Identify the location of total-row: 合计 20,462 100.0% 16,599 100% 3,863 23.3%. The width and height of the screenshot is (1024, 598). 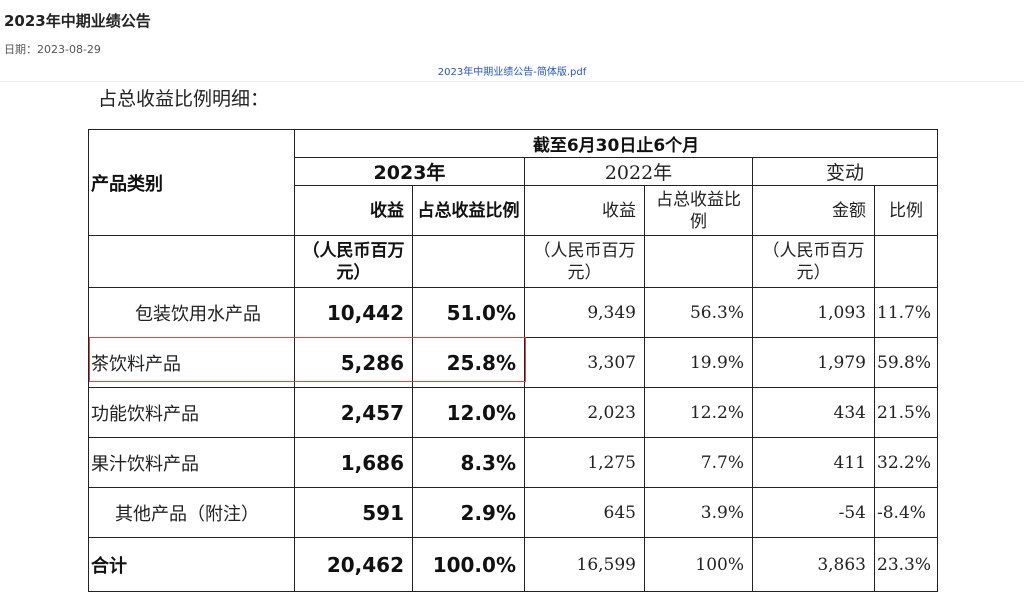
(513, 564).